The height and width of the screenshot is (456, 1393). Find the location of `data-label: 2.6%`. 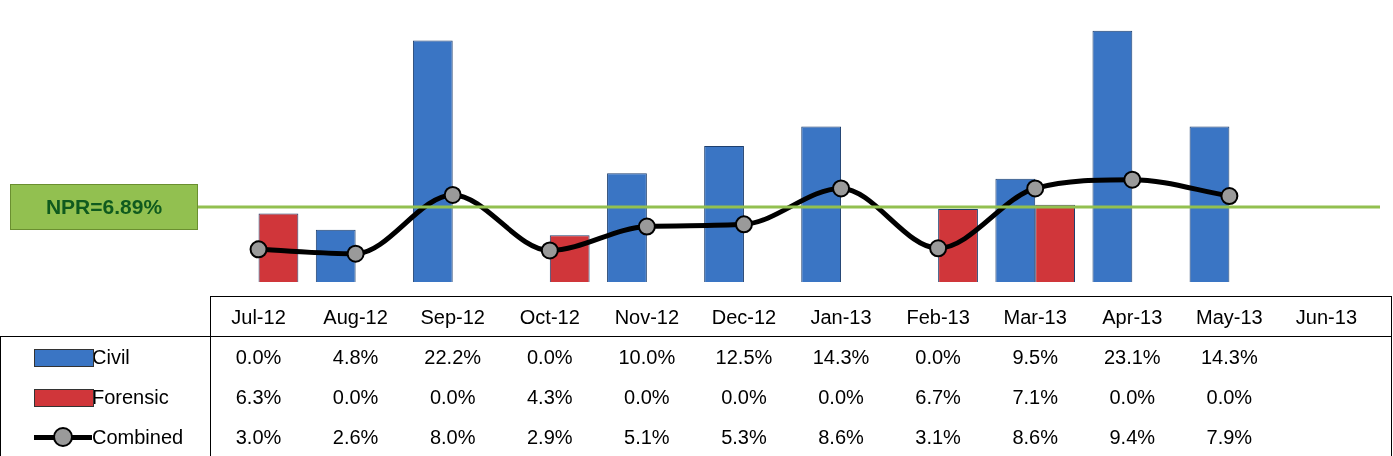

data-label: 2.6% is located at coordinates (355, 437).